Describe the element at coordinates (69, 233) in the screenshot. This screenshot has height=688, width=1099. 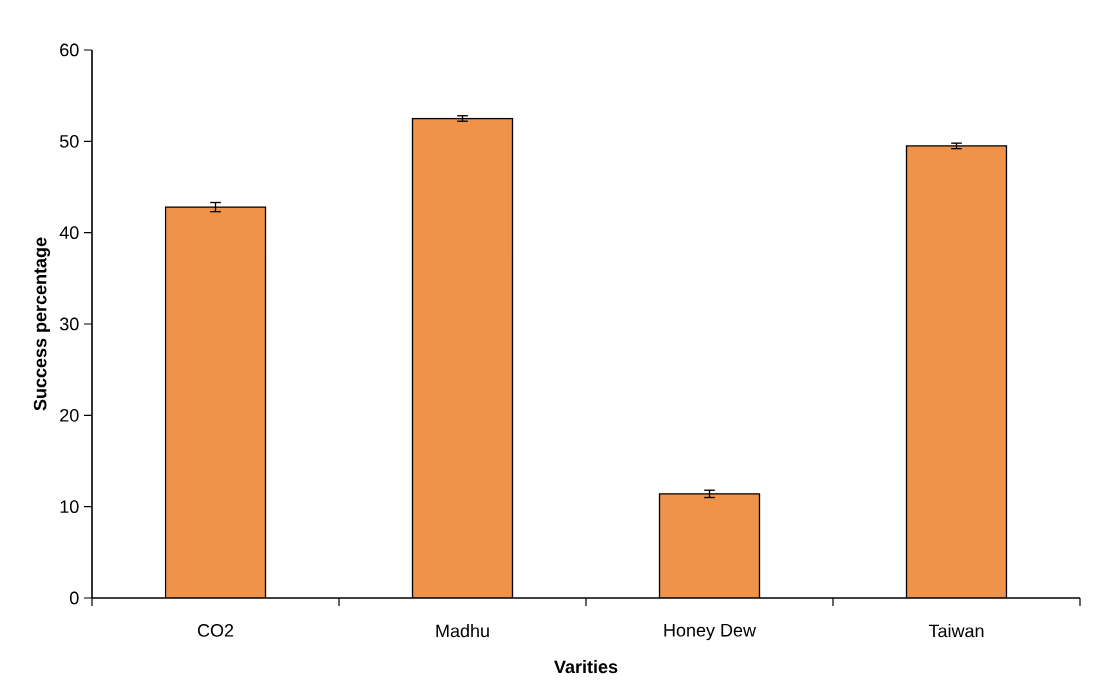
I see `y-tick-label: 40` at that location.